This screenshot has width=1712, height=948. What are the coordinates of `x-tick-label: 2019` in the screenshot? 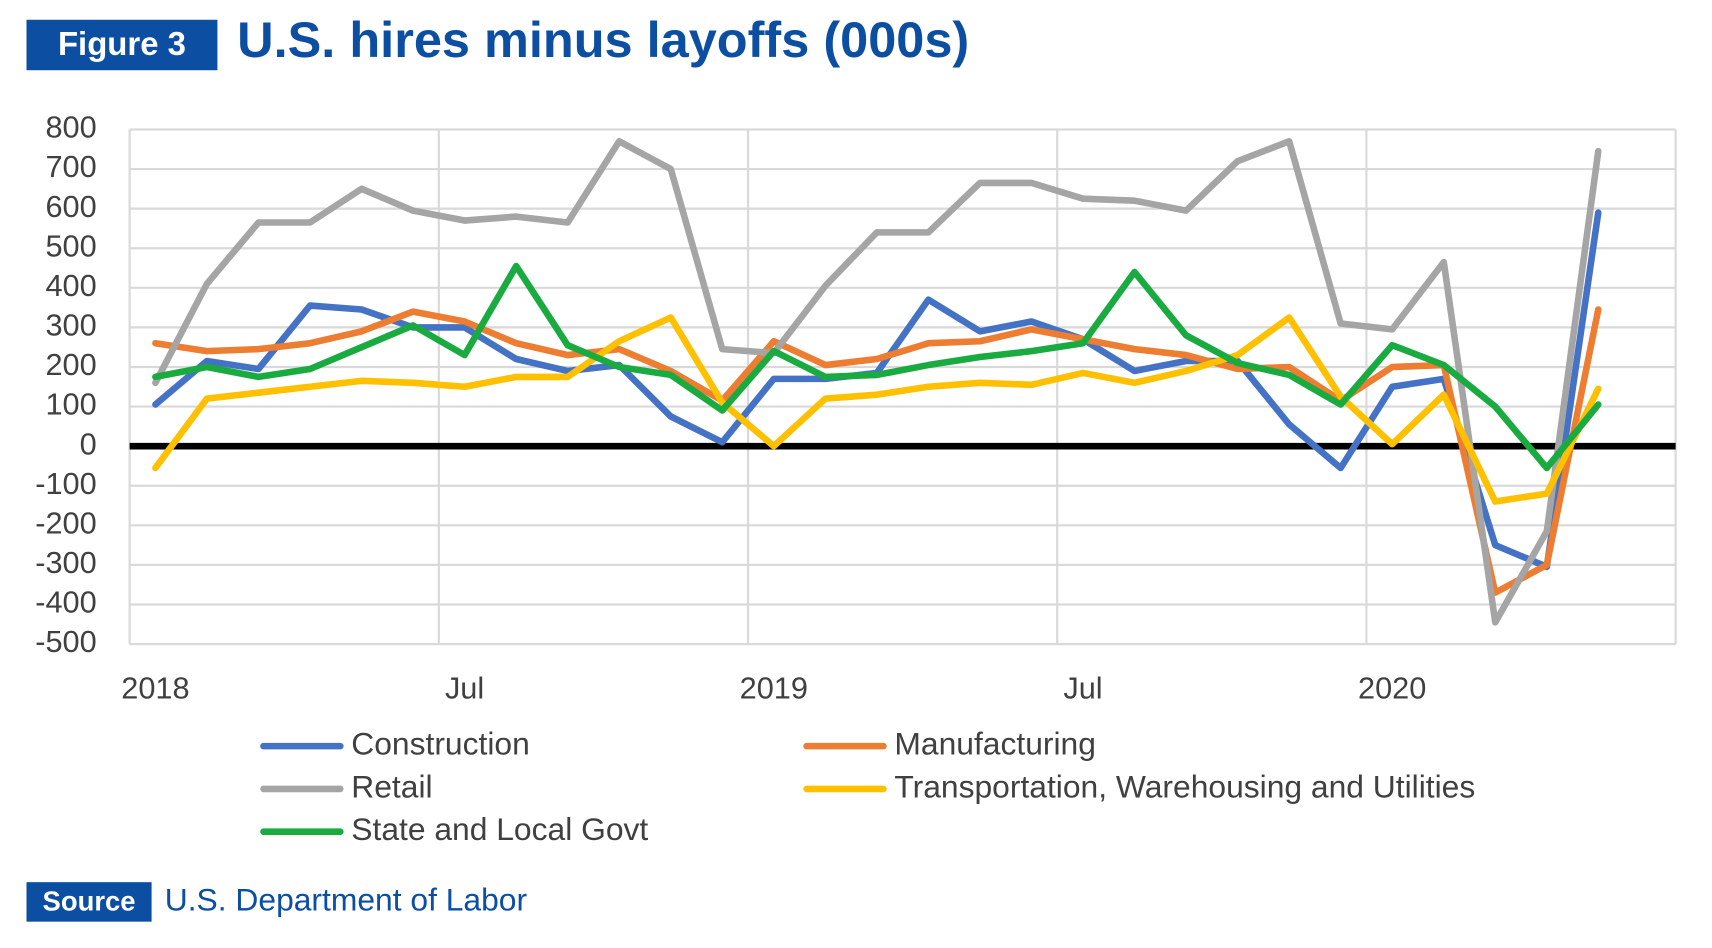 It's located at (774, 687).